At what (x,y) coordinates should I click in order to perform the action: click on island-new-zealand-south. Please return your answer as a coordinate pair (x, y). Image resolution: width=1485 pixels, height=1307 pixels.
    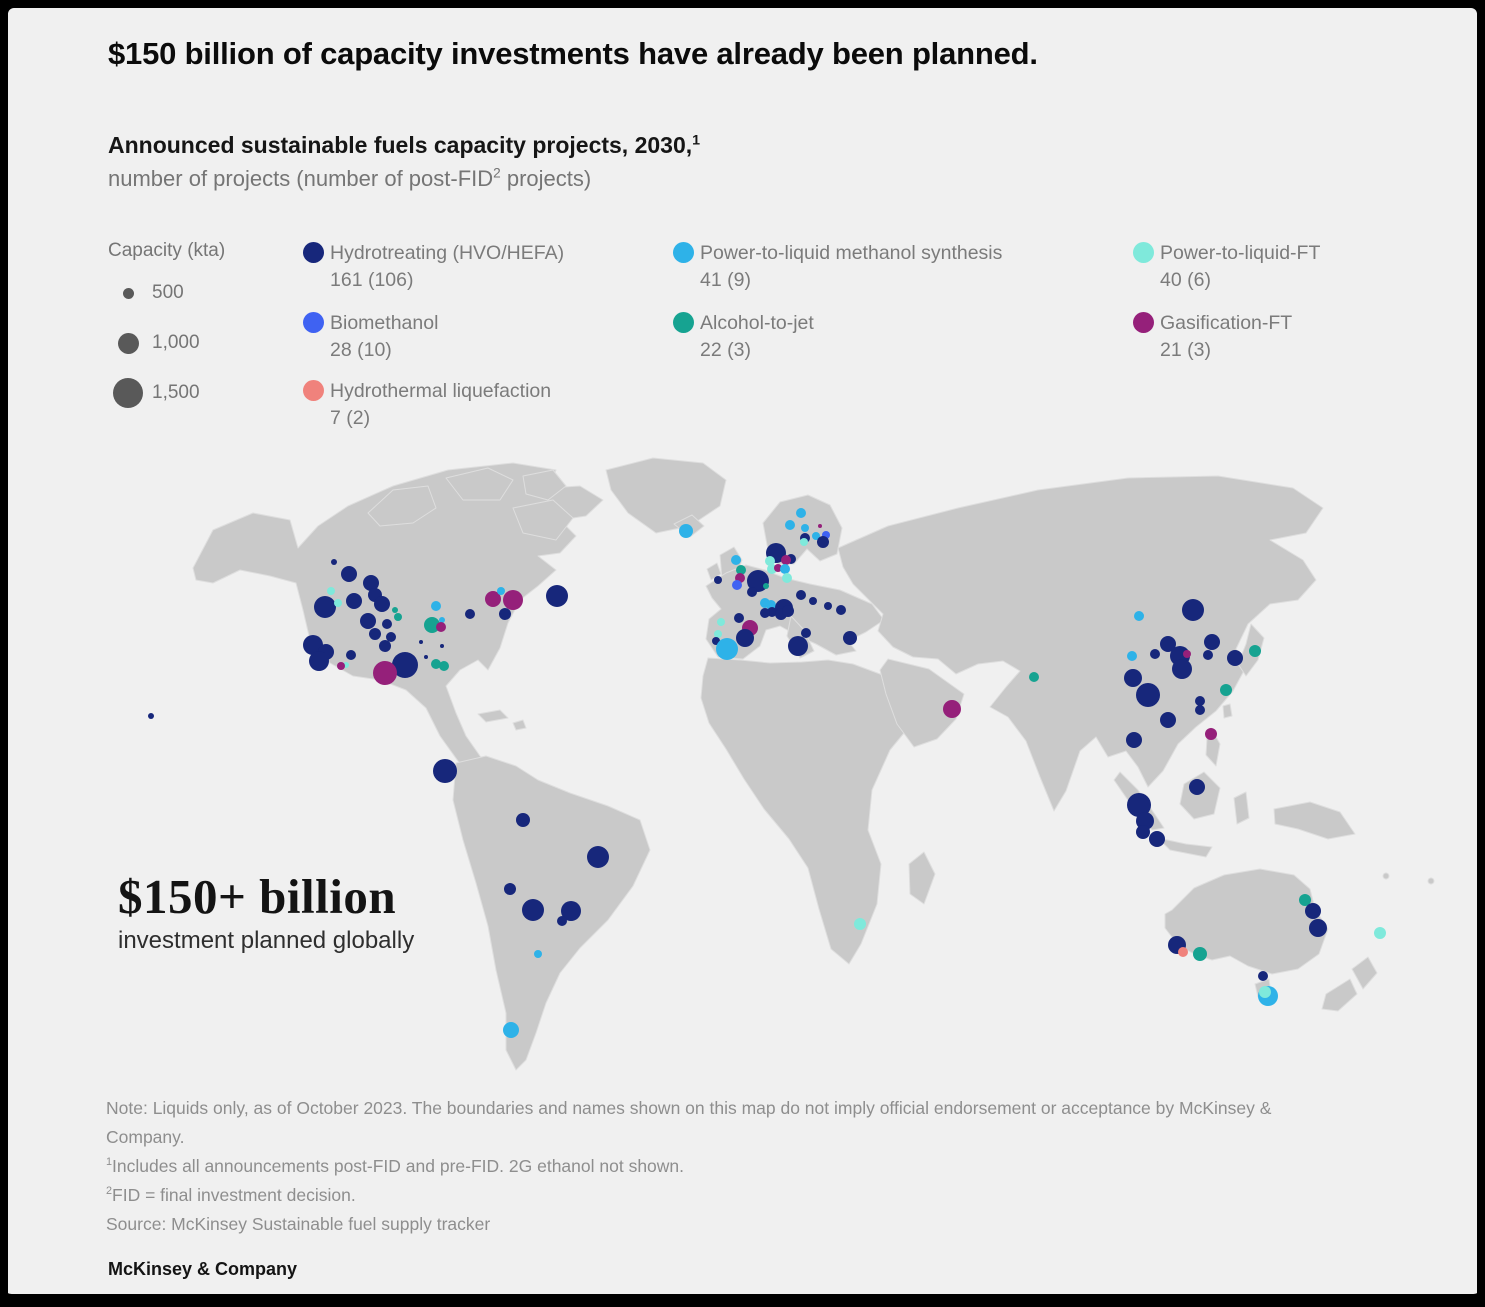
    Looking at the image, I should click on (1339, 995).